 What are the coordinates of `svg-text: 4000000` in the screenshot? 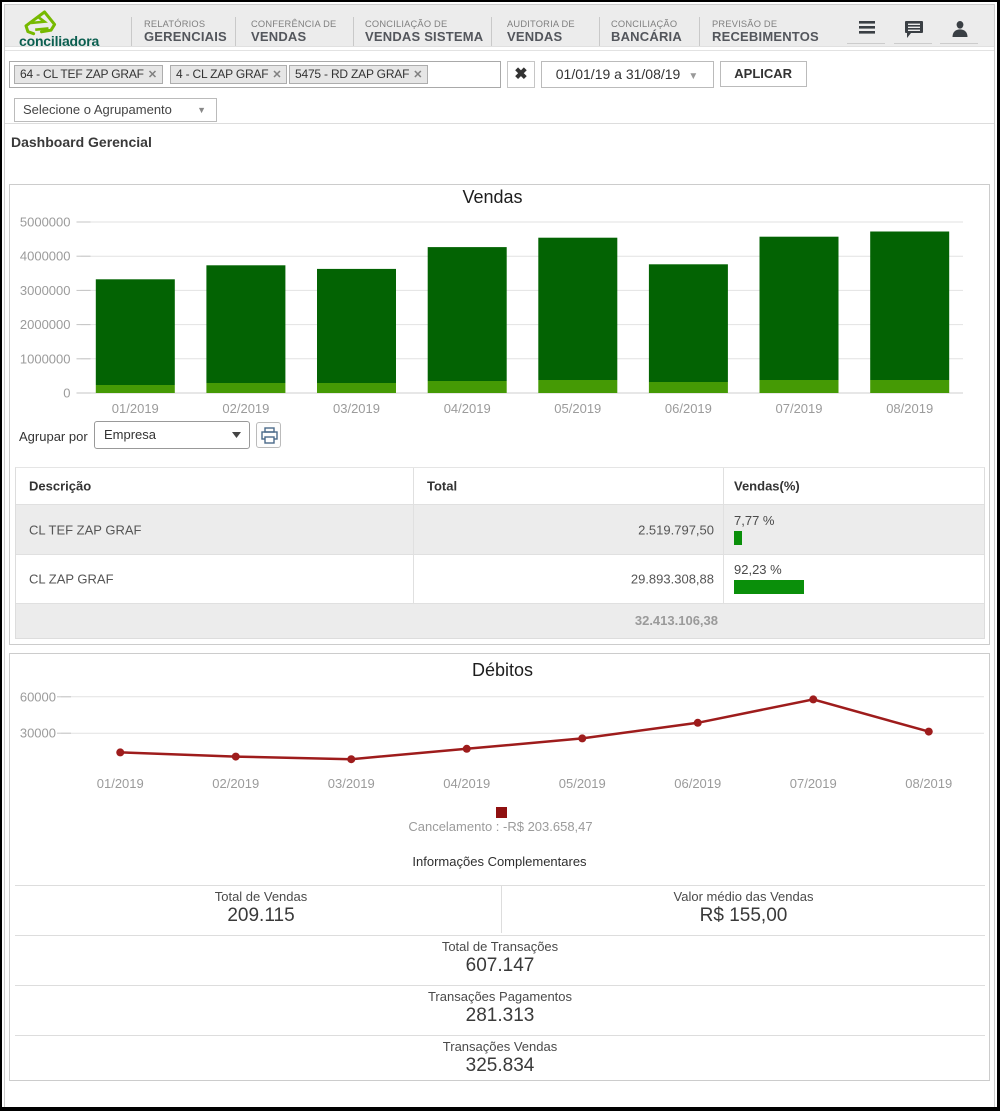 It's located at (45, 256).